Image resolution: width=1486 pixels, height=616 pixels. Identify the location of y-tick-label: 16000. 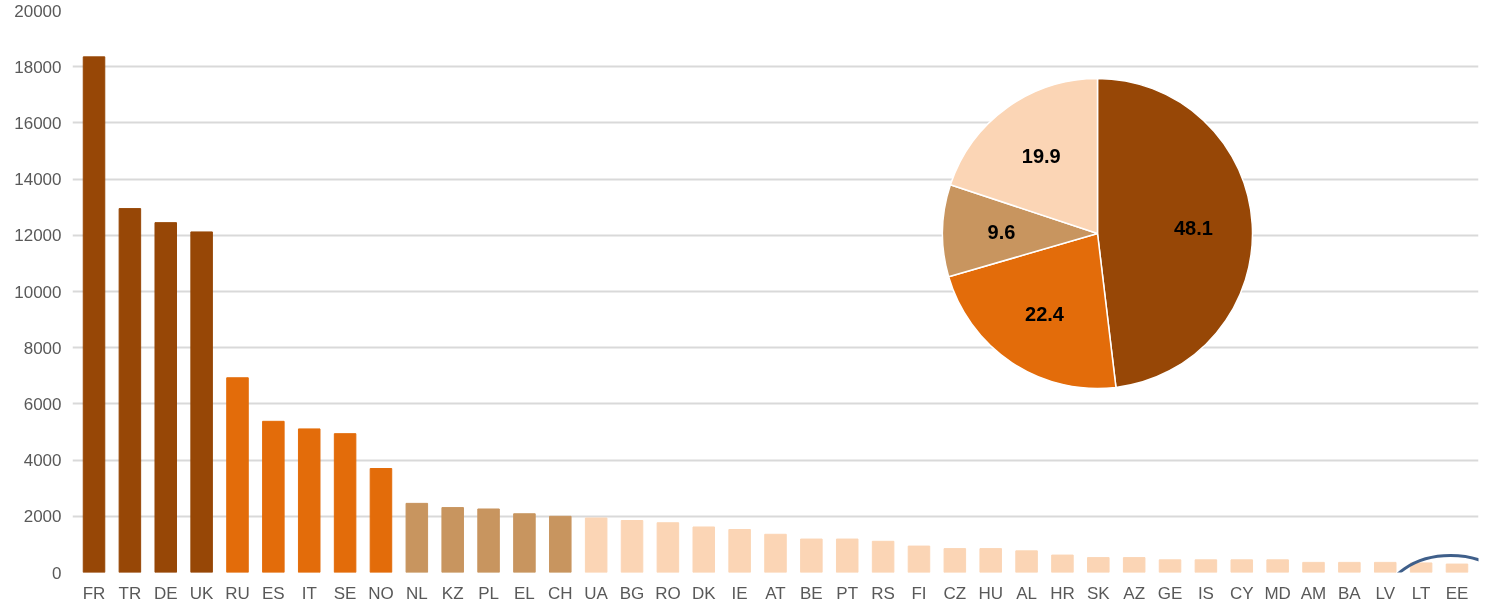
(38, 123).